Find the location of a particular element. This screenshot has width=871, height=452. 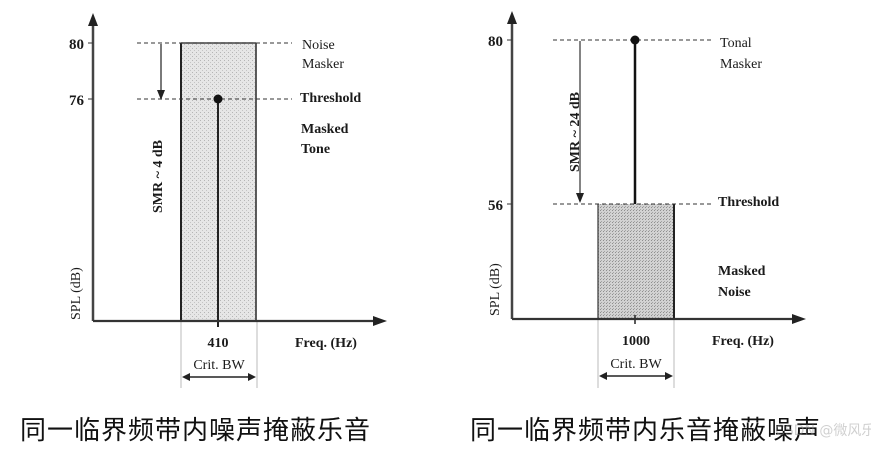

y-tick-76: 76 is located at coordinates (77, 101).